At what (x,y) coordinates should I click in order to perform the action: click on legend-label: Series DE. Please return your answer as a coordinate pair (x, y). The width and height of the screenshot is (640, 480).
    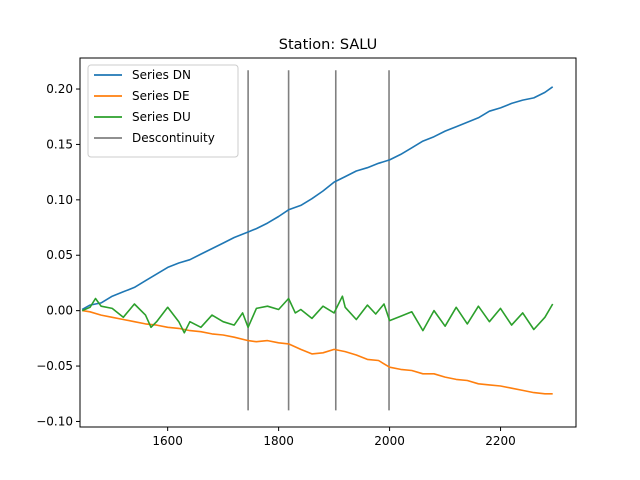
    Looking at the image, I should click on (161, 96).